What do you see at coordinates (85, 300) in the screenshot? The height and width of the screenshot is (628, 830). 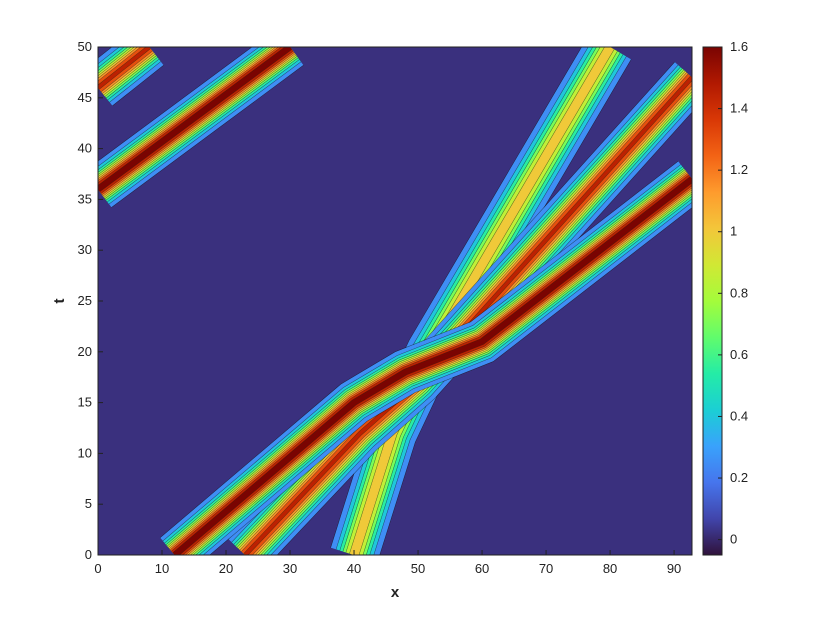 I see `y-tick-label: 25` at bounding box center [85, 300].